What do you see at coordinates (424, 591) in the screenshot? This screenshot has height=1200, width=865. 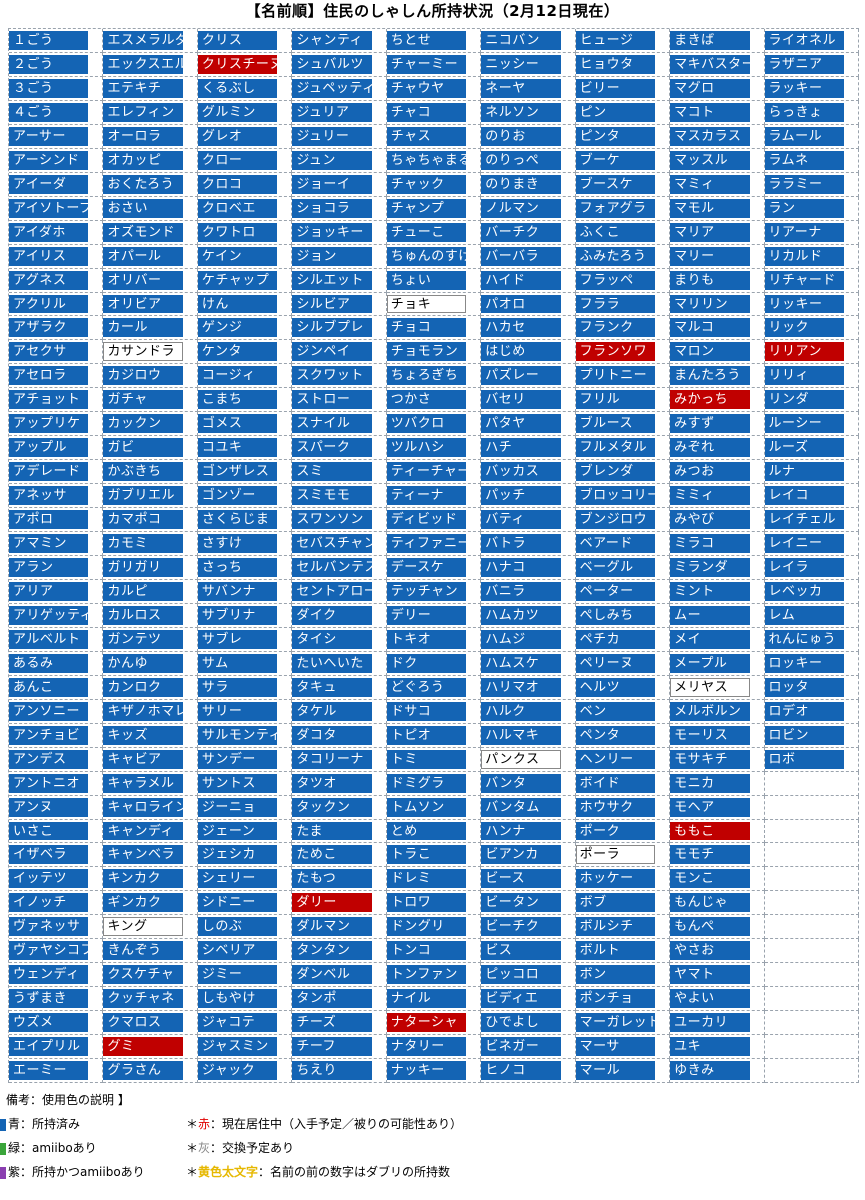 I see `villager-name: テッチャン` at bounding box center [424, 591].